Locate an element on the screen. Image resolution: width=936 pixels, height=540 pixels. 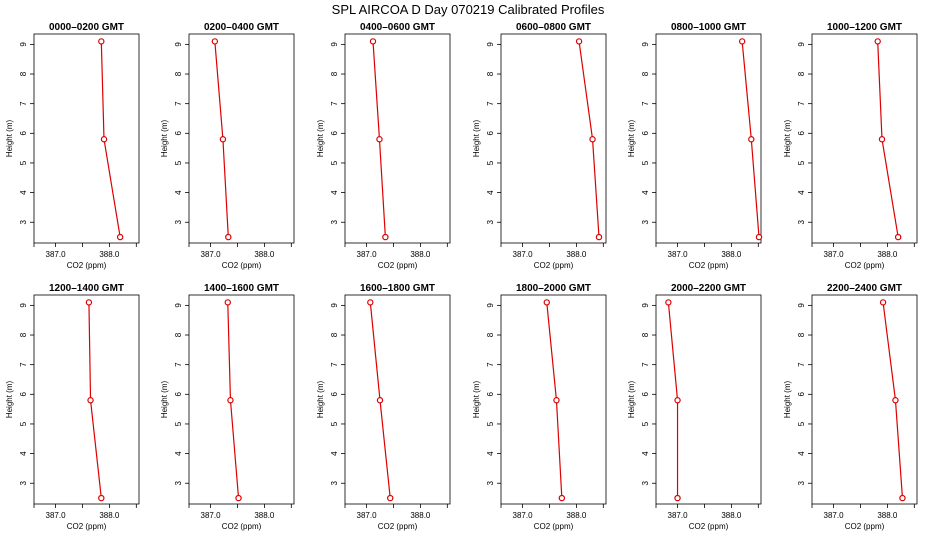
panel-title: 0000–0200 GMT is located at coordinates (86, 27).